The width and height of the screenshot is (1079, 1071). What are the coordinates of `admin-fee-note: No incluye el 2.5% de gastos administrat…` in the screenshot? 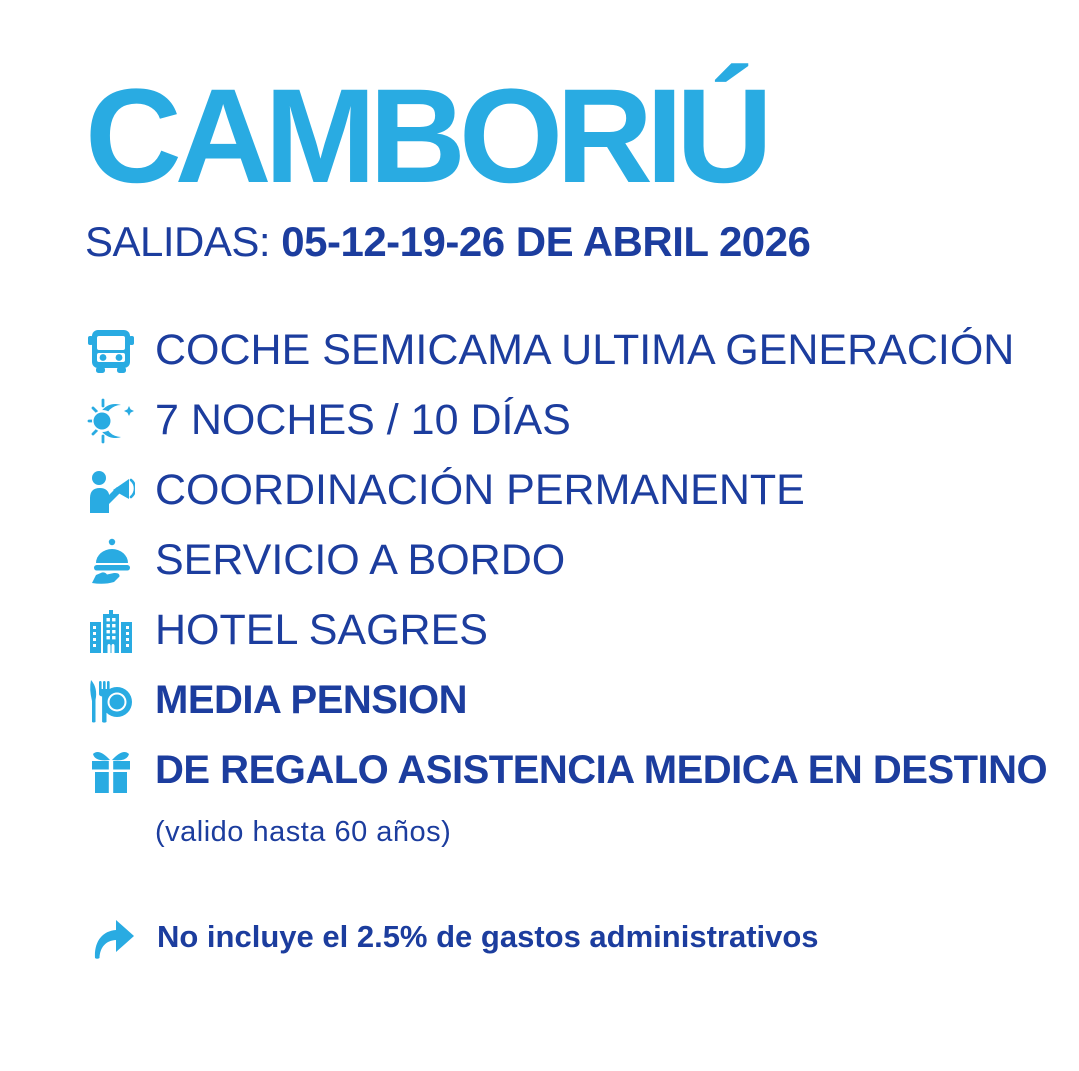 It's located at (562, 937).